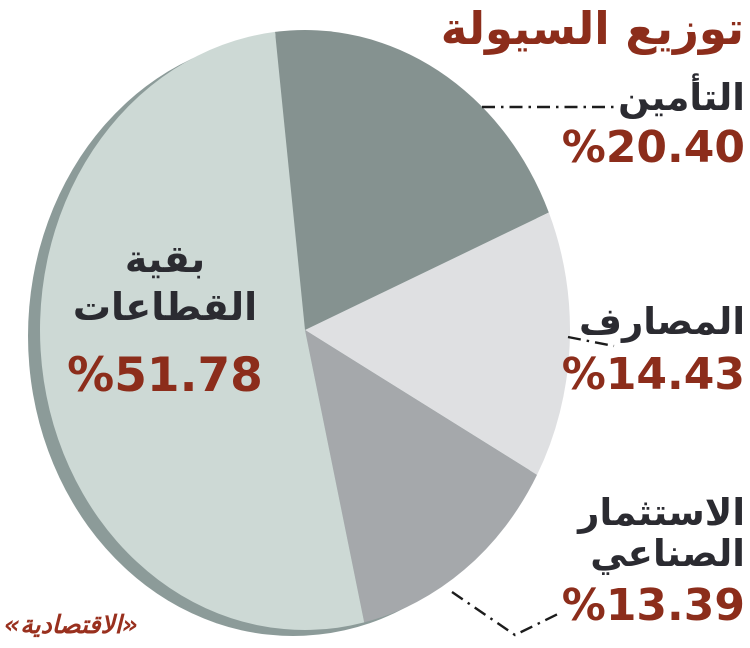 This screenshot has height=648, width=750. Describe the element at coordinates (591, 341) in the screenshot. I see `leader-line-banks` at that location.